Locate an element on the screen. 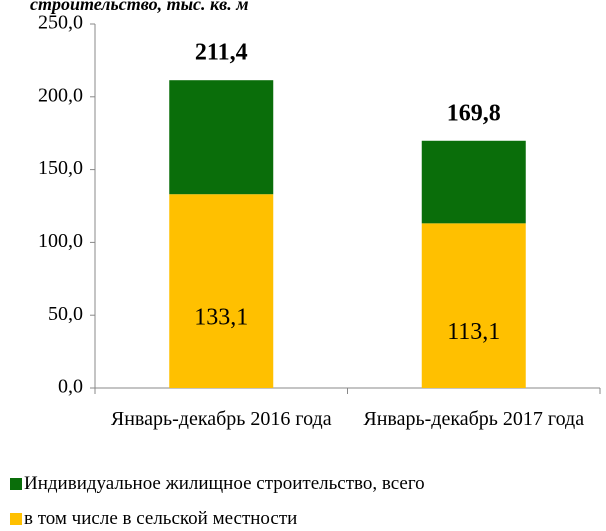 The height and width of the screenshot is (531, 606). value-label: 133,1 is located at coordinates (221, 318).